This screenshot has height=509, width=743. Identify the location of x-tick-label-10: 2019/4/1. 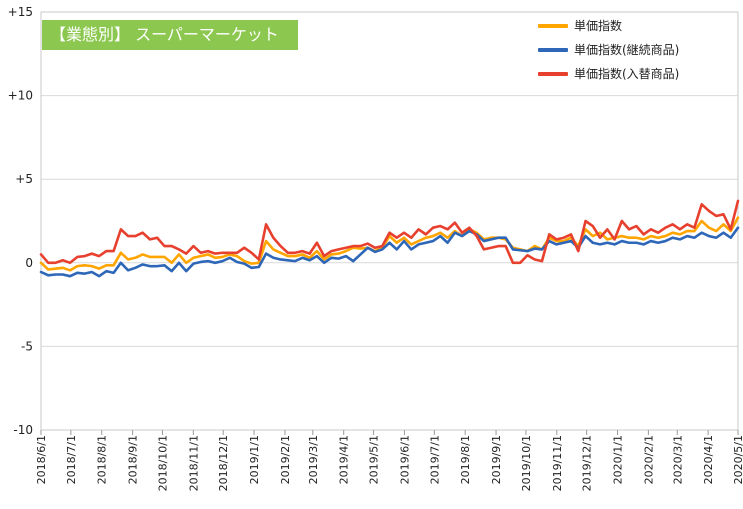
(344, 459).